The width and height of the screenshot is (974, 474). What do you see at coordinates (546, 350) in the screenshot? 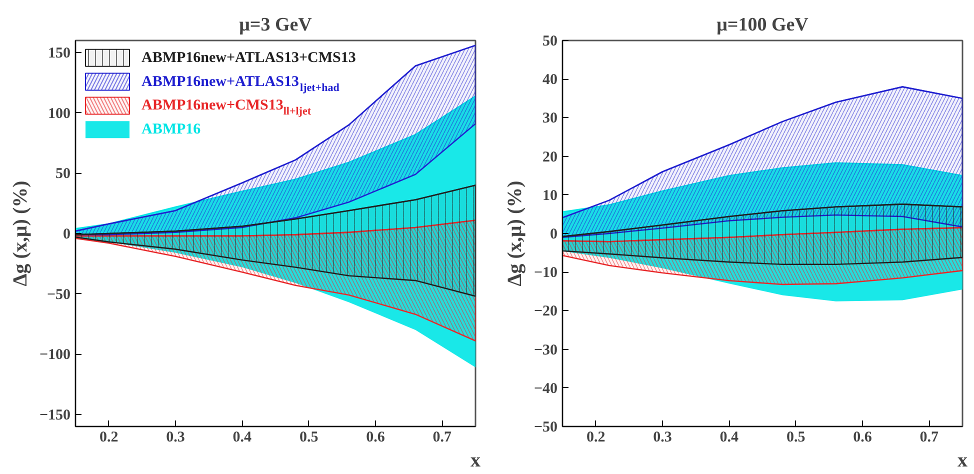
I see `y-tick-label: −30` at bounding box center [546, 350].